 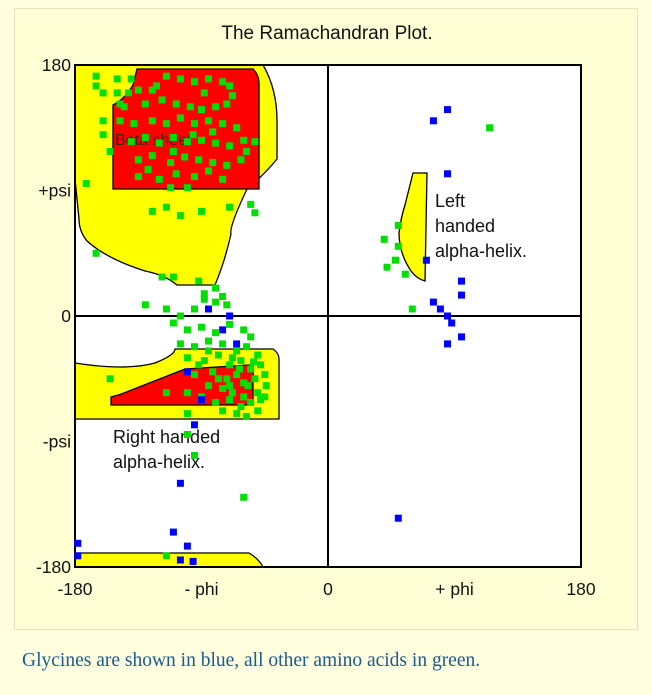 What do you see at coordinates (66, 316) in the screenshot?
I see `y-tick-label: 0` at bounding box center [66, 316].